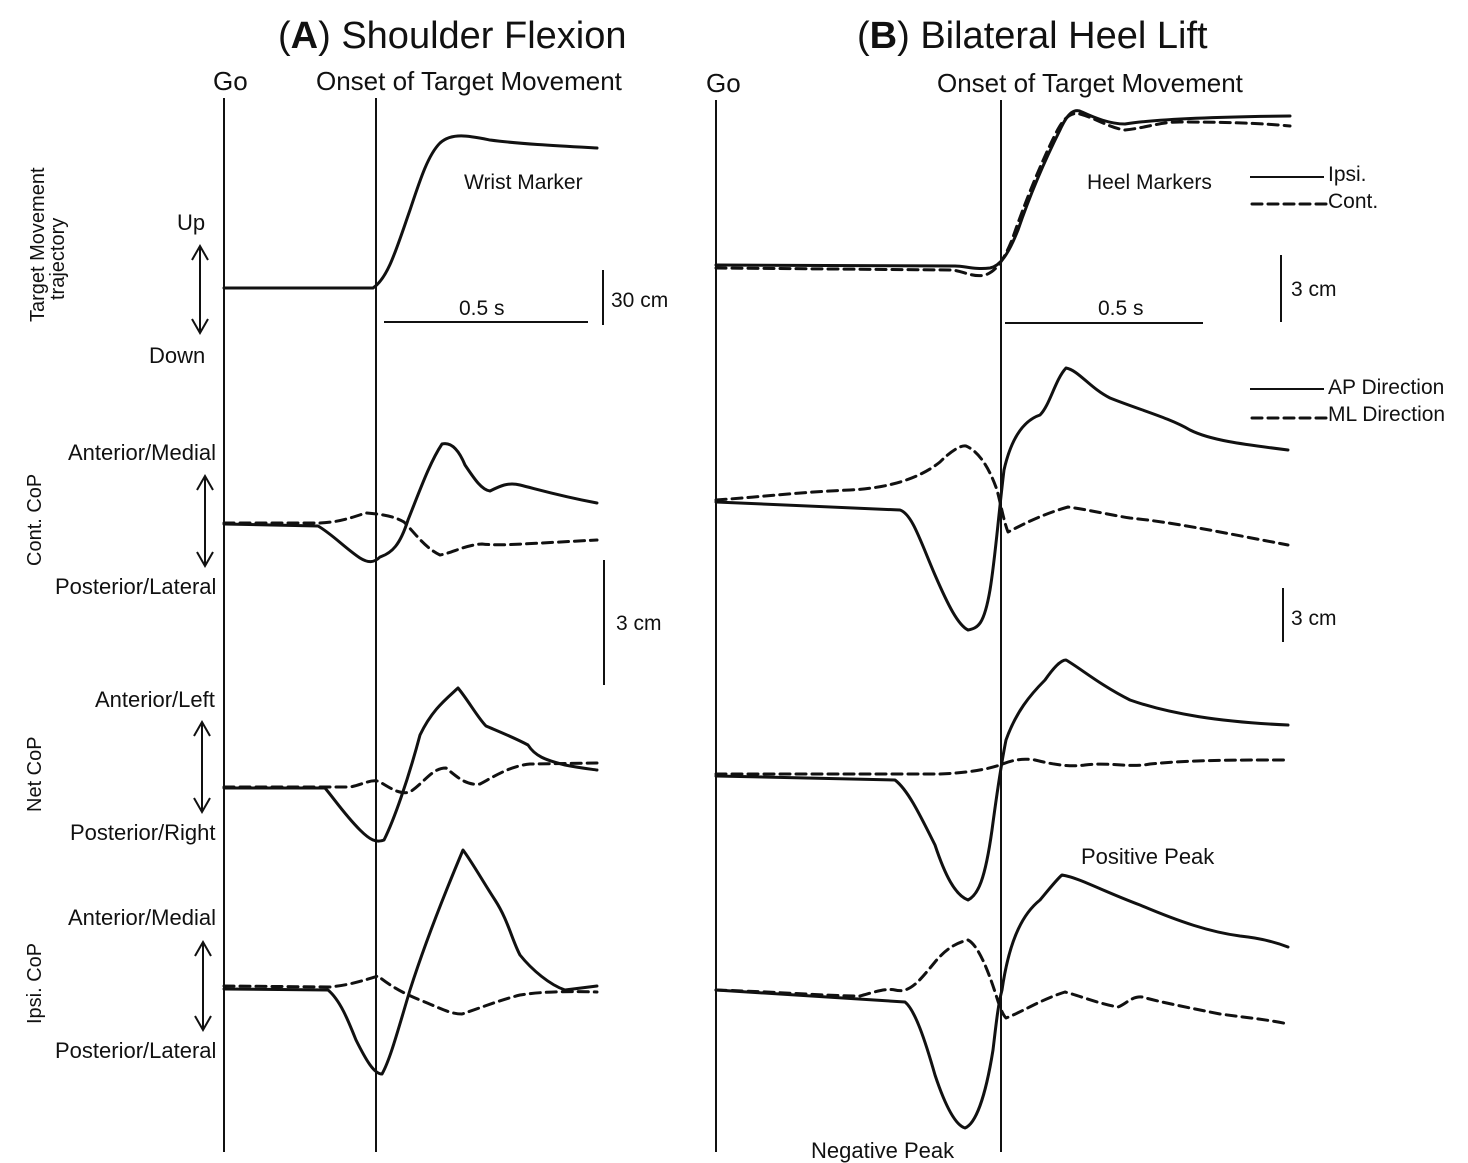  Describe the element at coordinates (230, 81) in the screenshot. I see `panel-a-go-label: Go` at that location.